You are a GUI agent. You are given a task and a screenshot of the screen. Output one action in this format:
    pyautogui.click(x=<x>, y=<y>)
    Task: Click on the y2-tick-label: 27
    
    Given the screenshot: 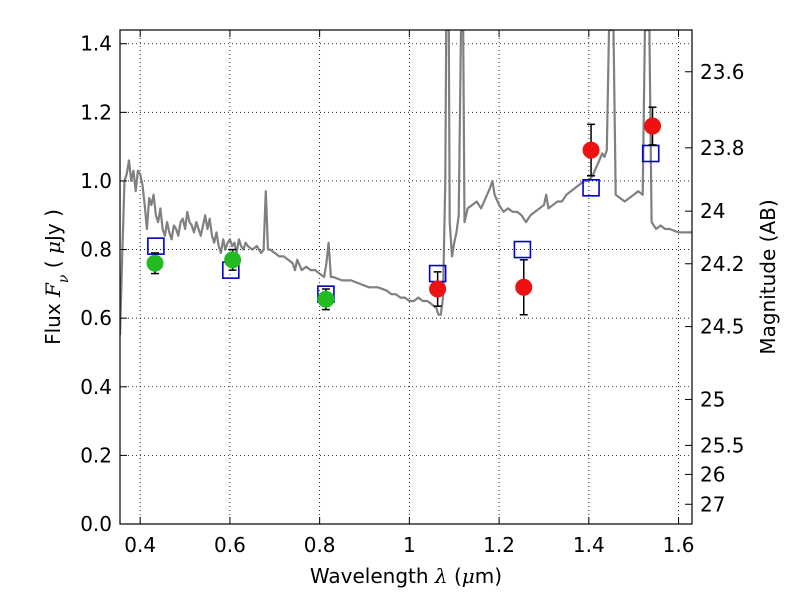 What is the action you would take?
    pyautogui.click(x=712, y=504)
    